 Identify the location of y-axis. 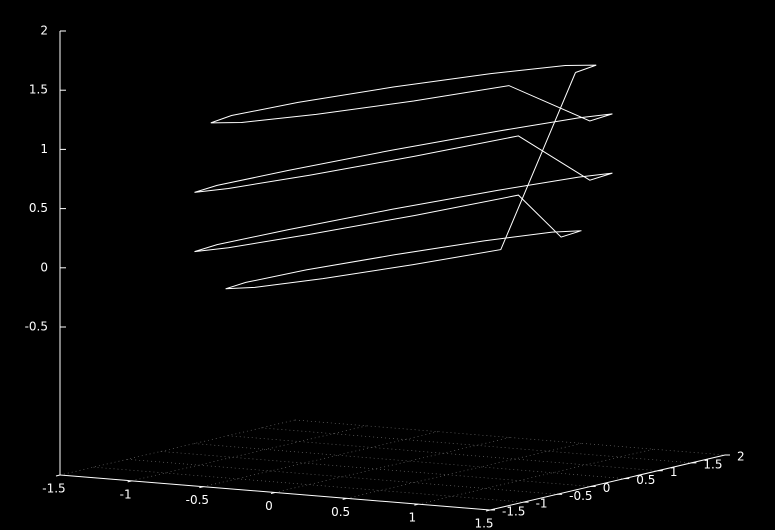
(607, 482).